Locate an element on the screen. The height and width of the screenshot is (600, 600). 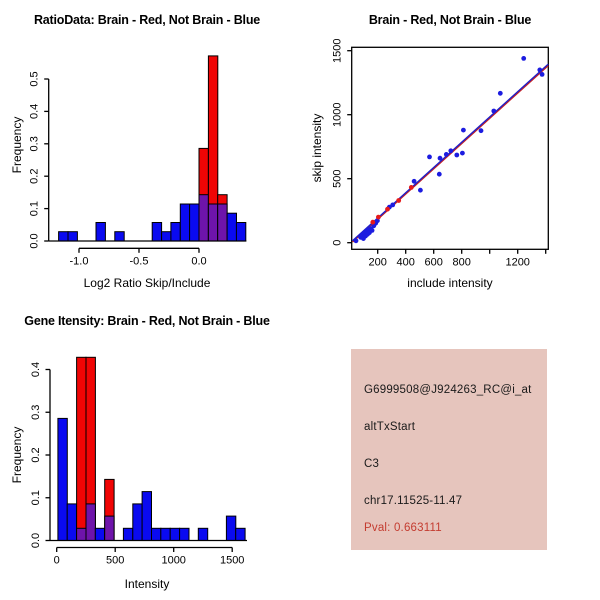
ratio-histogram-plot: 0.0 0.1 0.2 0.3 0.4 0.5 -1.0 -0.5 0.0 is located at coordinates (138, 161).